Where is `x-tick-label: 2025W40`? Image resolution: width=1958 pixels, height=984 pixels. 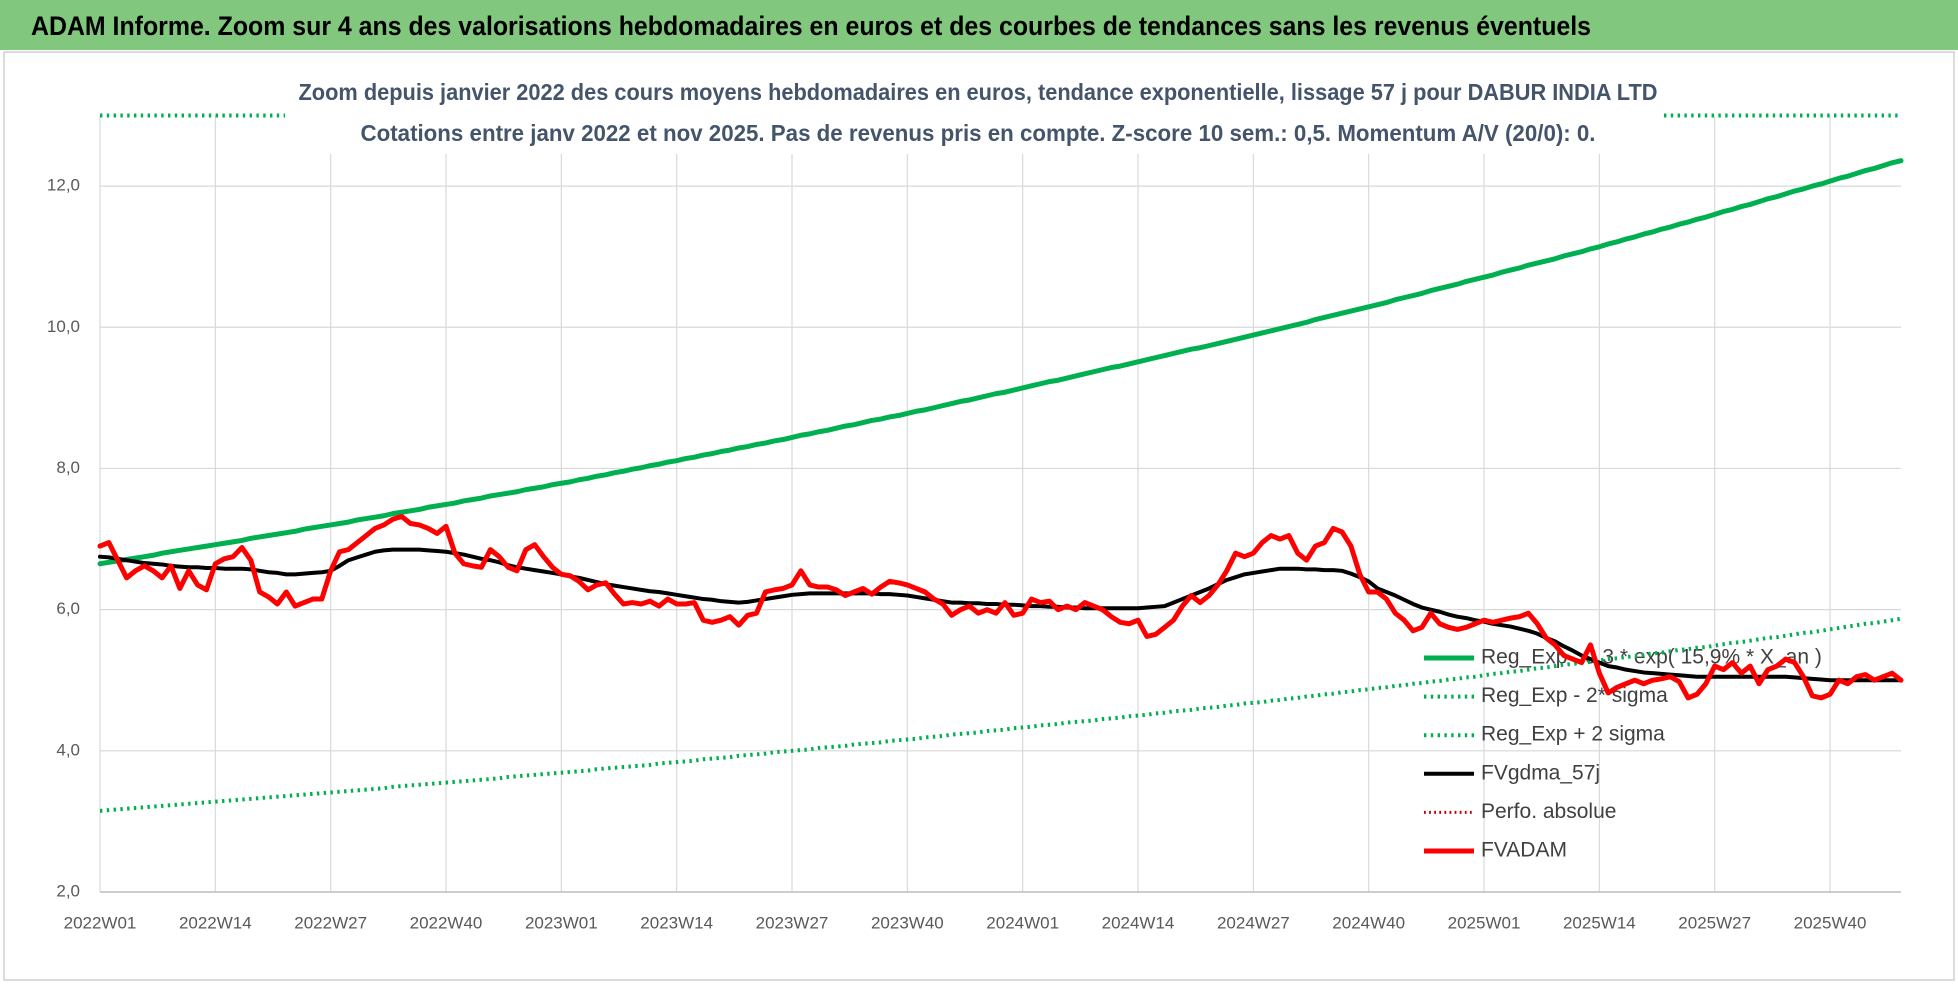
x-tick-label: 2025W40 is located at coordinates (1830, 922).